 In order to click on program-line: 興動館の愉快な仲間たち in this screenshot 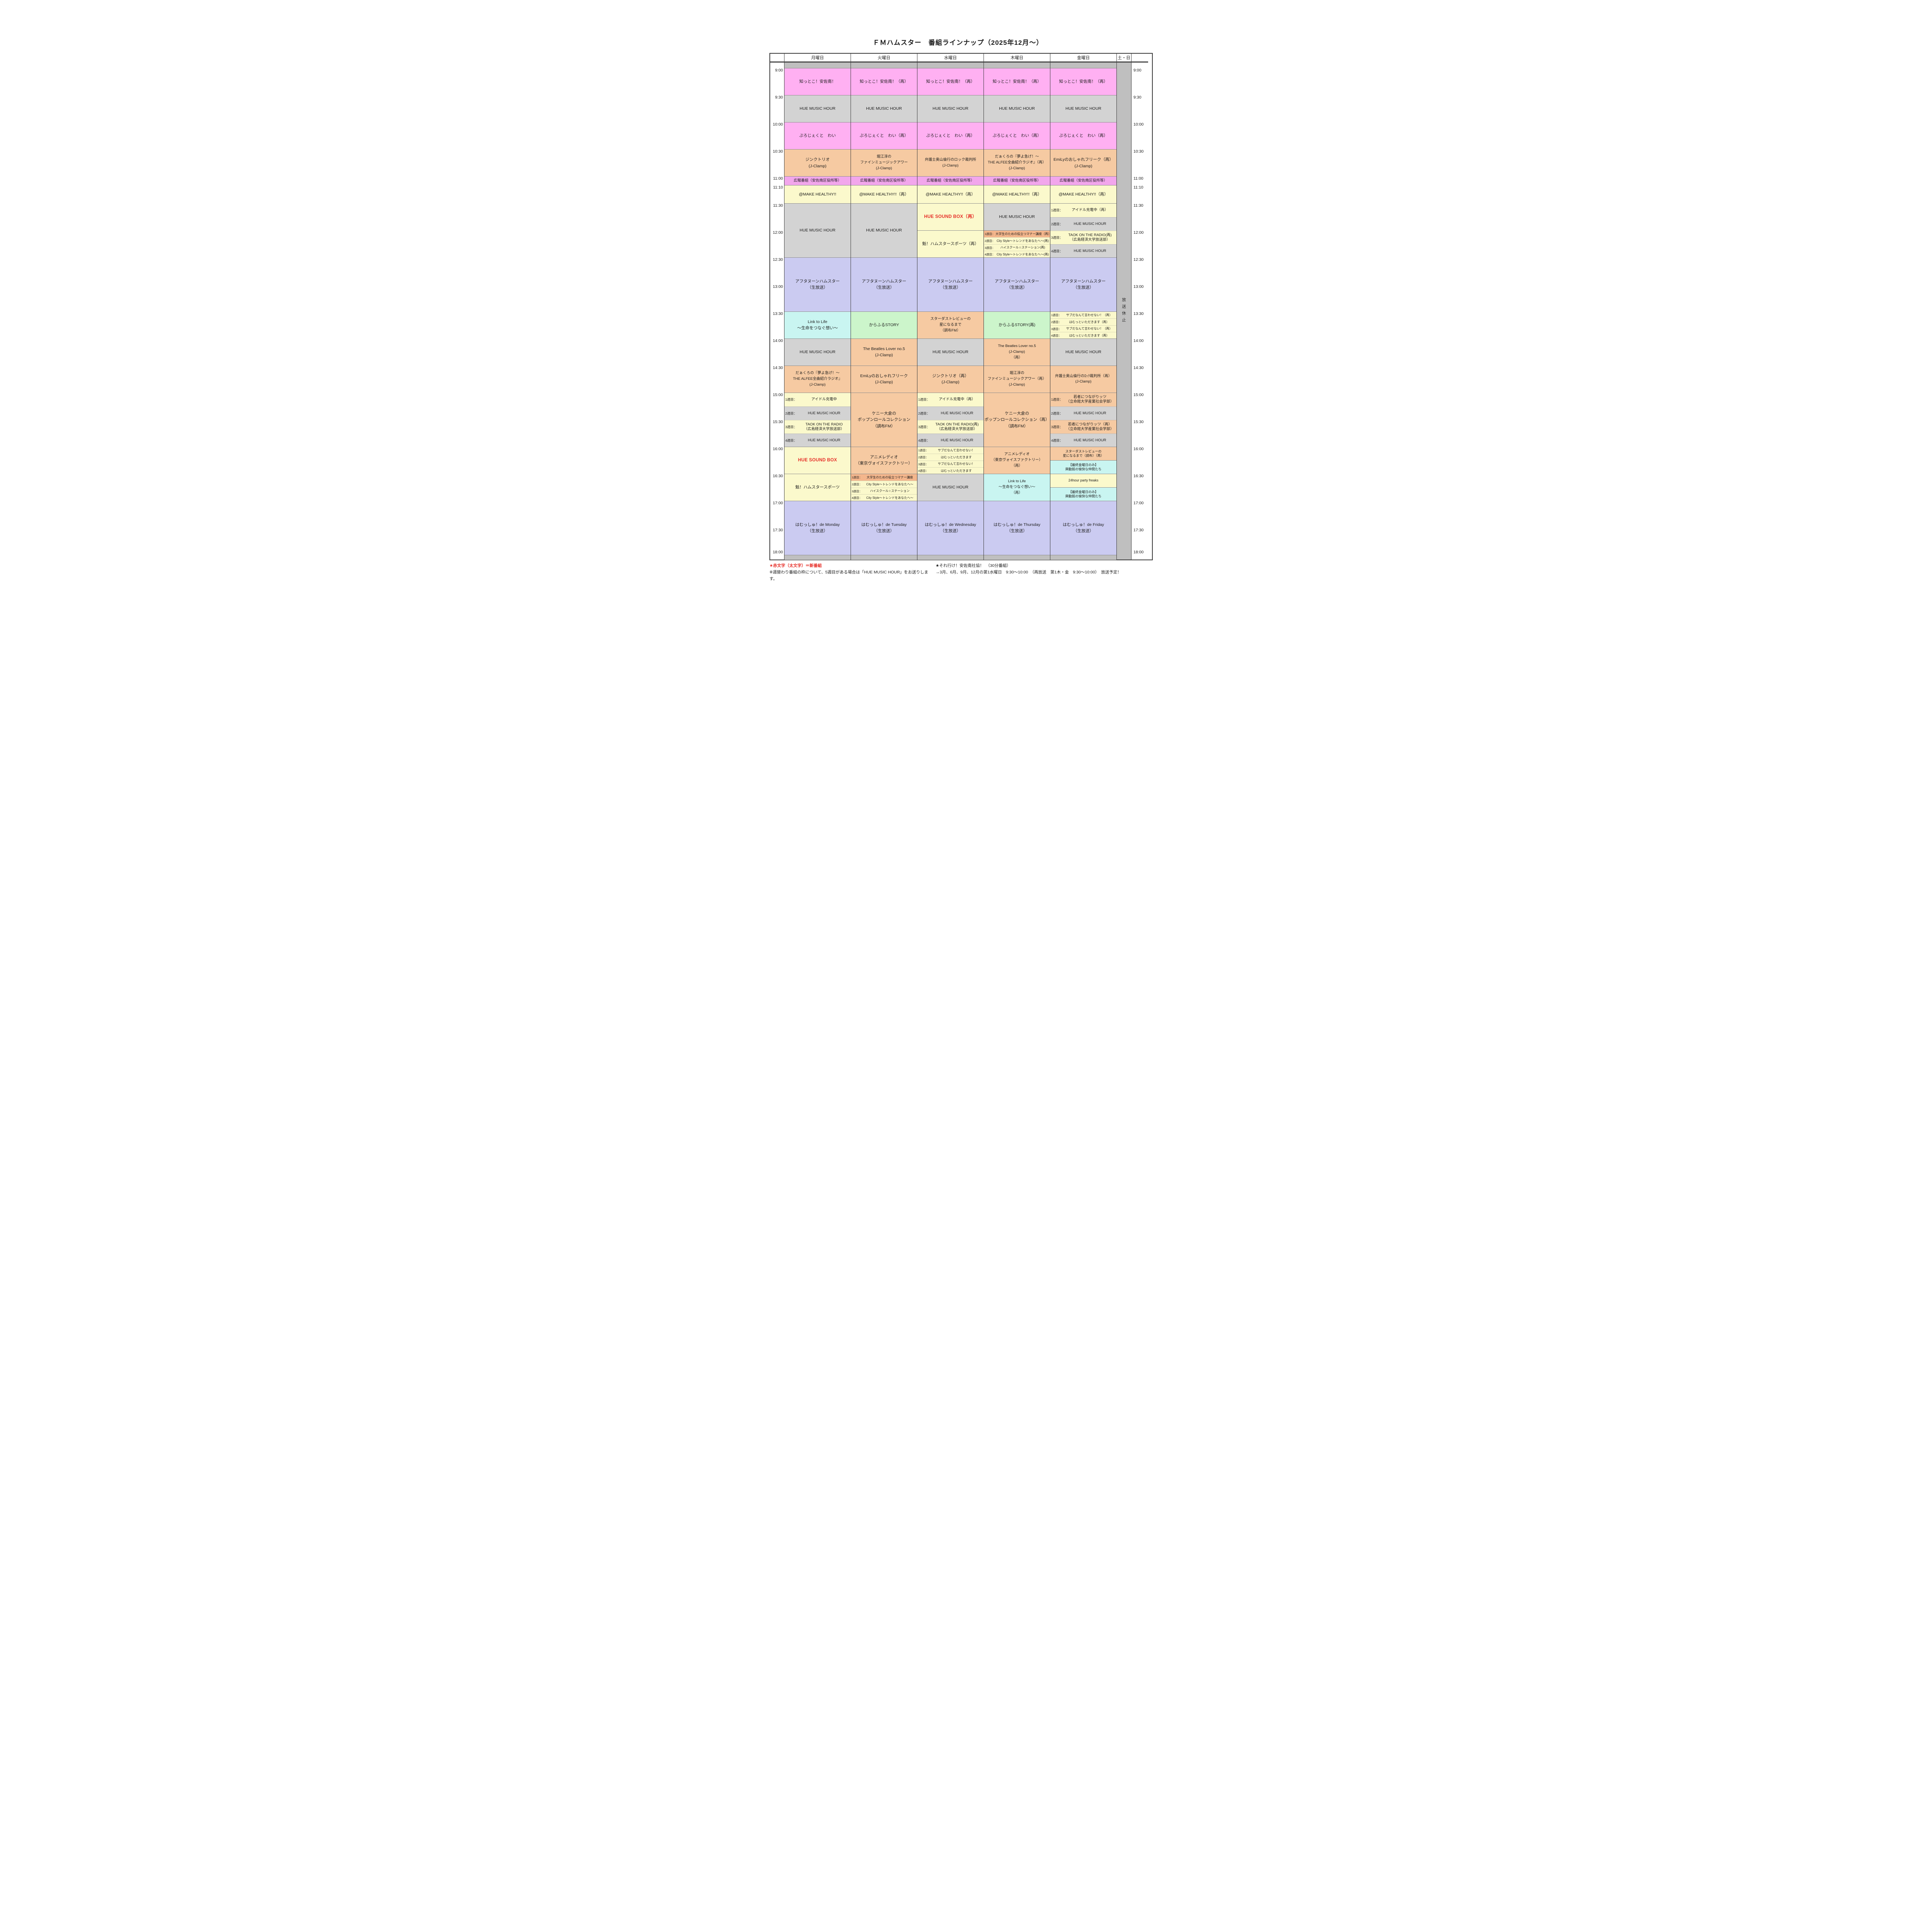, I will do `click(1083, 496)`.